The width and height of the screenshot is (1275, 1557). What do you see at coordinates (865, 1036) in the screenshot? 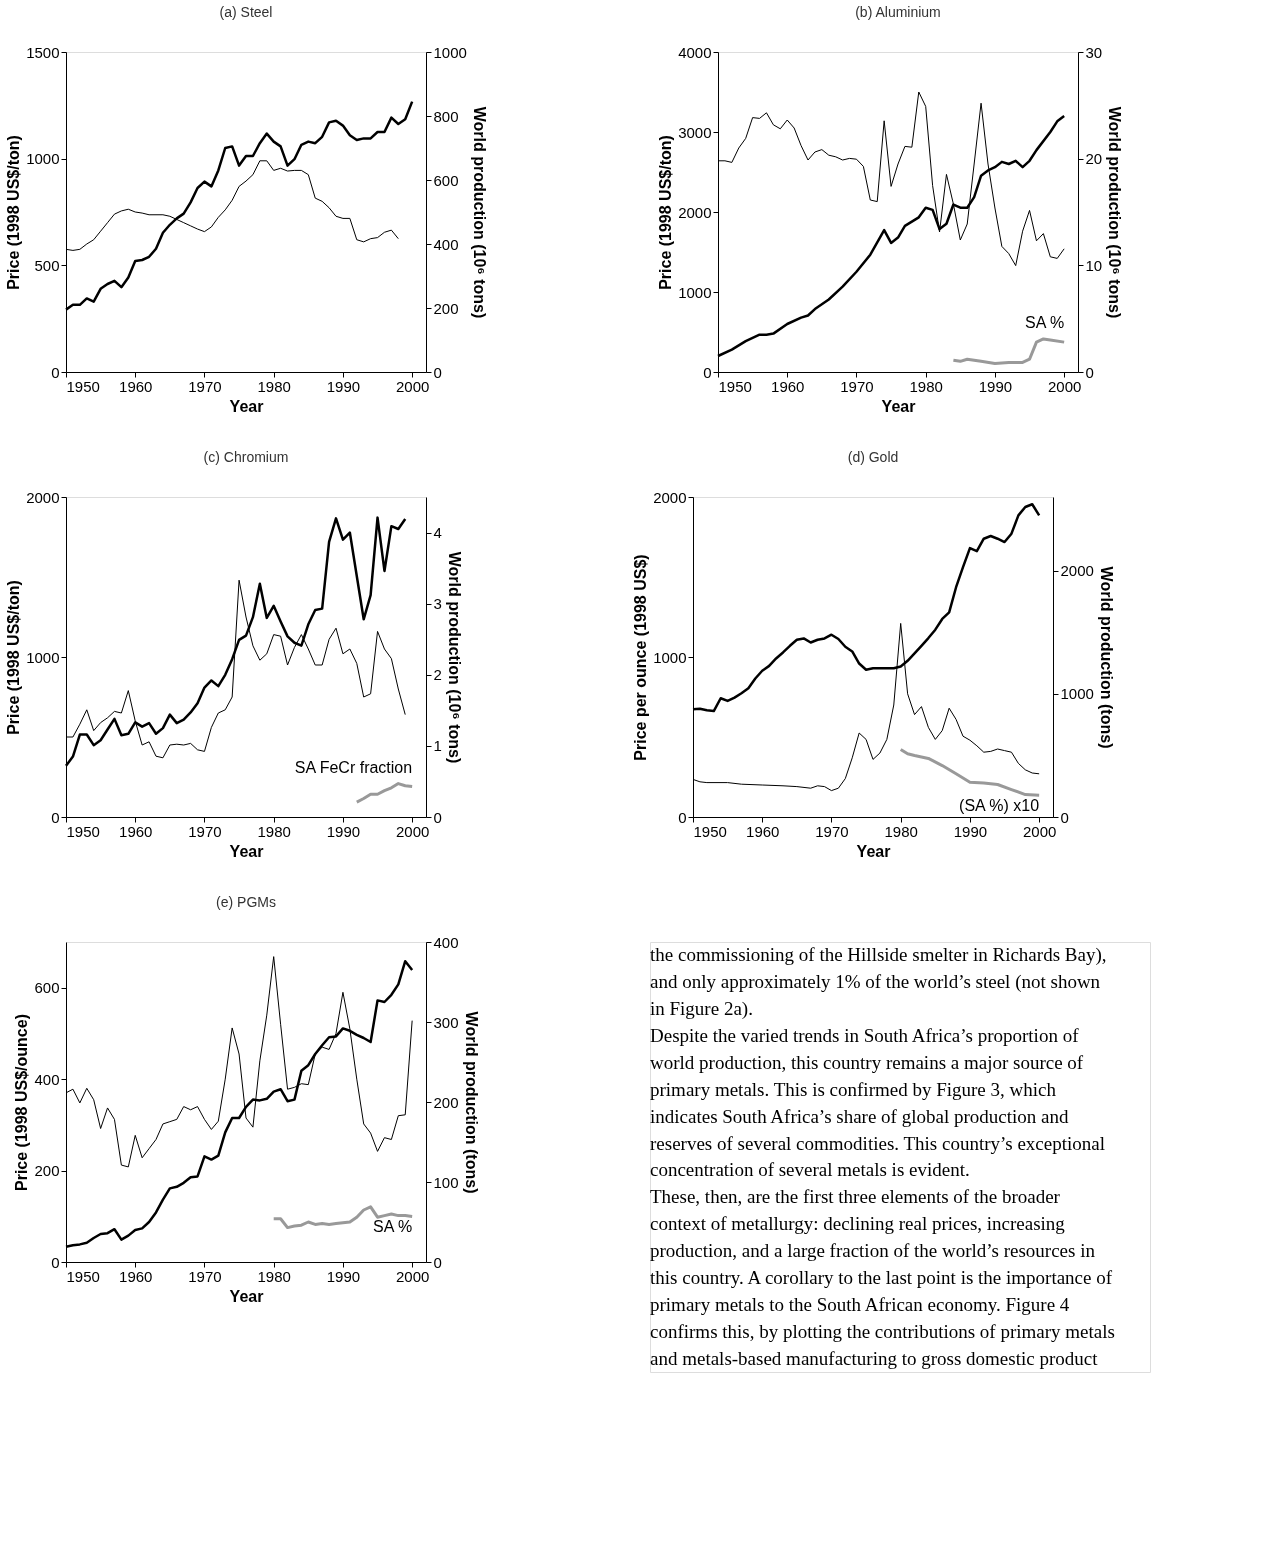
I see `text: Despite the varied trends in South Africa’s proportion of` at bounding box center [865, 1036].